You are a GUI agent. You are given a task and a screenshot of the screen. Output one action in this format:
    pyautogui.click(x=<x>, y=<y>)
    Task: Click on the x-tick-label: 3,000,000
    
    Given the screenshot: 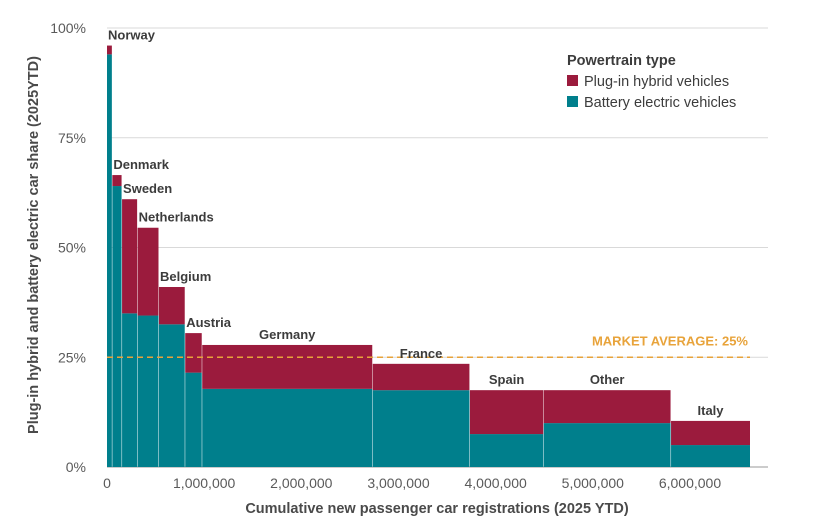 What is the action you would take?
    pyautogui.click(x=398, y=483)
    